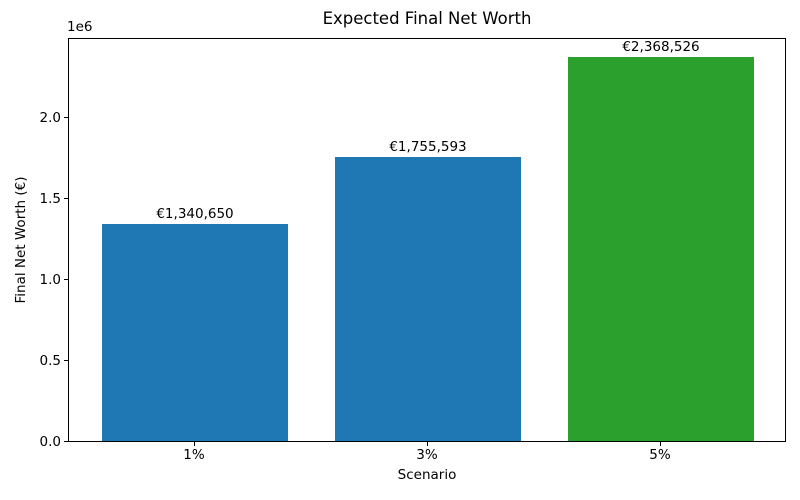 This screenshot has height=500, width=800. Describe the element at coordinates (428, 147) in the screenshot. I see `bar-value-label: €1,755,593` at that location.